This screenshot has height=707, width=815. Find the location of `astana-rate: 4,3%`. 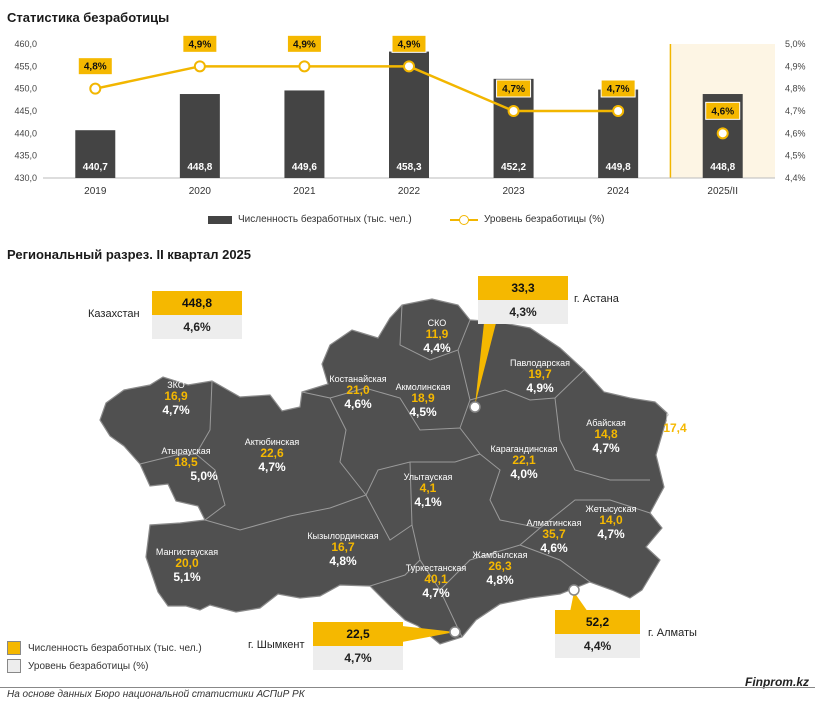

astana-rate: 4,3% is located at coordinates (523, 312).